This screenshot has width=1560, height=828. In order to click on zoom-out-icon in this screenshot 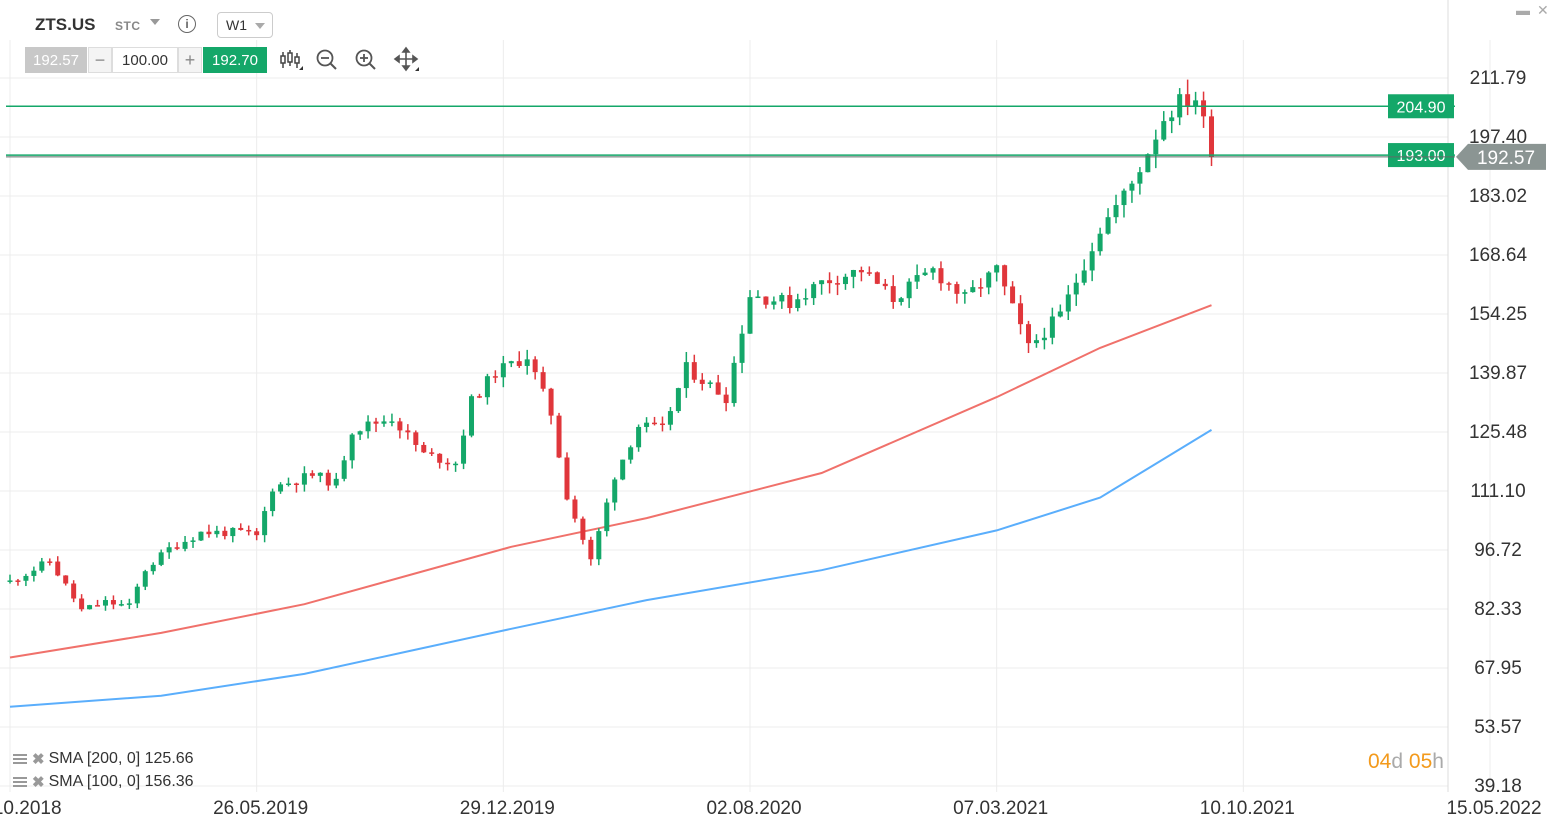, I will do `click(327, 60)`.